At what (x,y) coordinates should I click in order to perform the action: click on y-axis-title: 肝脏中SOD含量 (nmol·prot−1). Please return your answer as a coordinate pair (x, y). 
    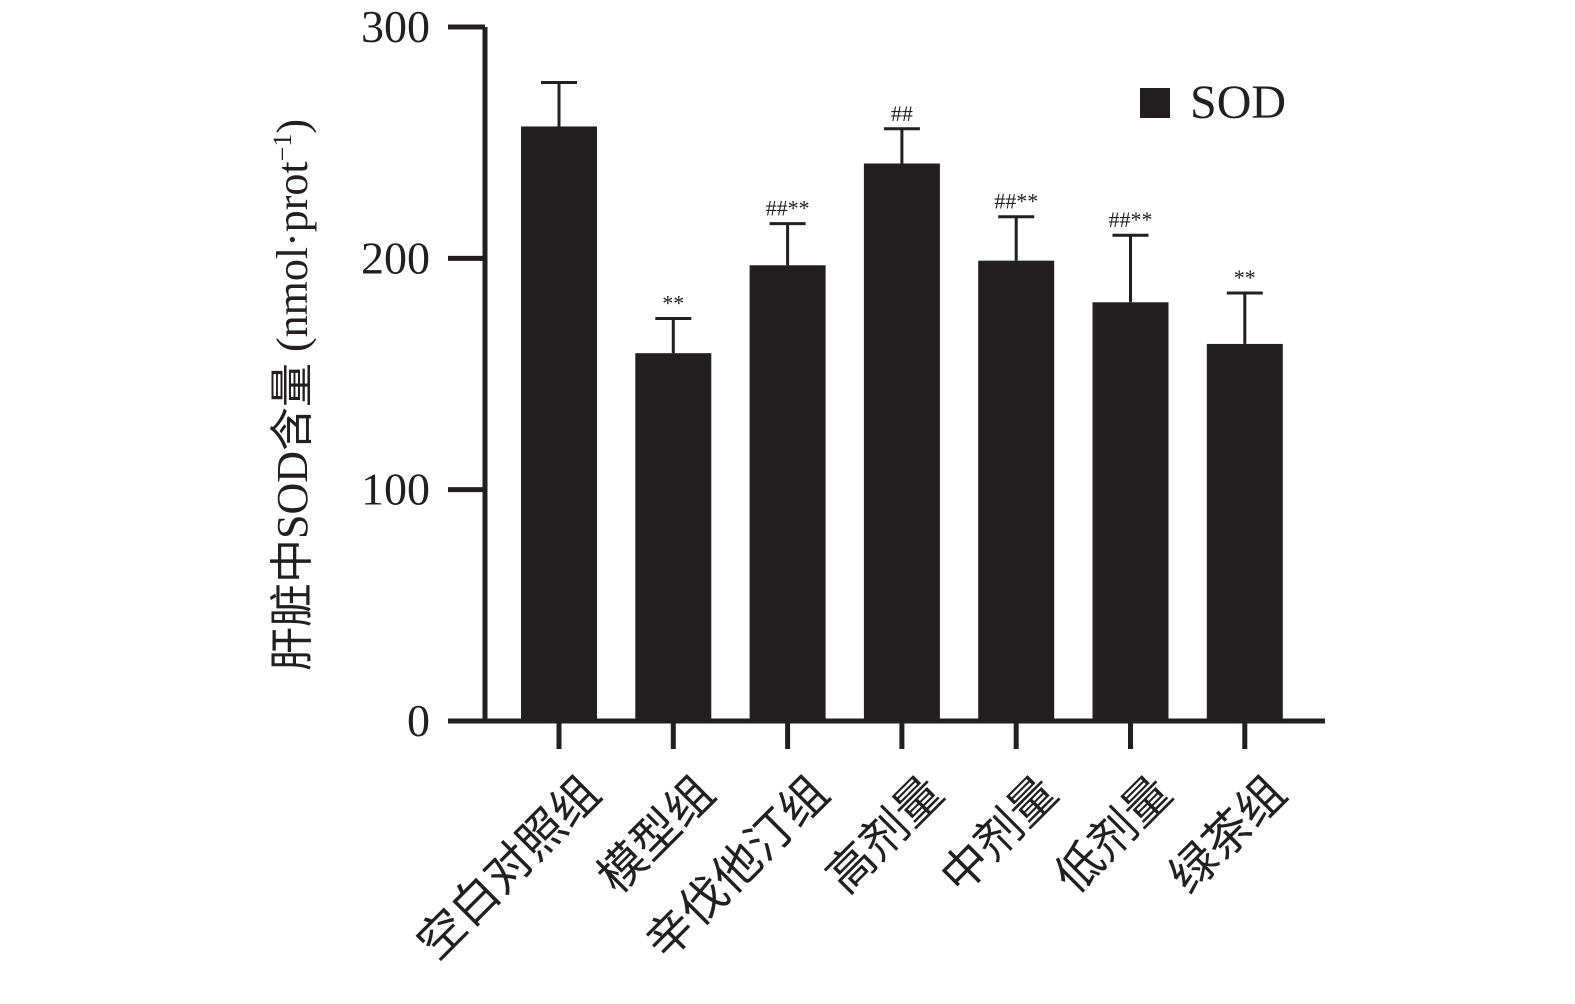
    Looking at the image, I should click on (292, 395).